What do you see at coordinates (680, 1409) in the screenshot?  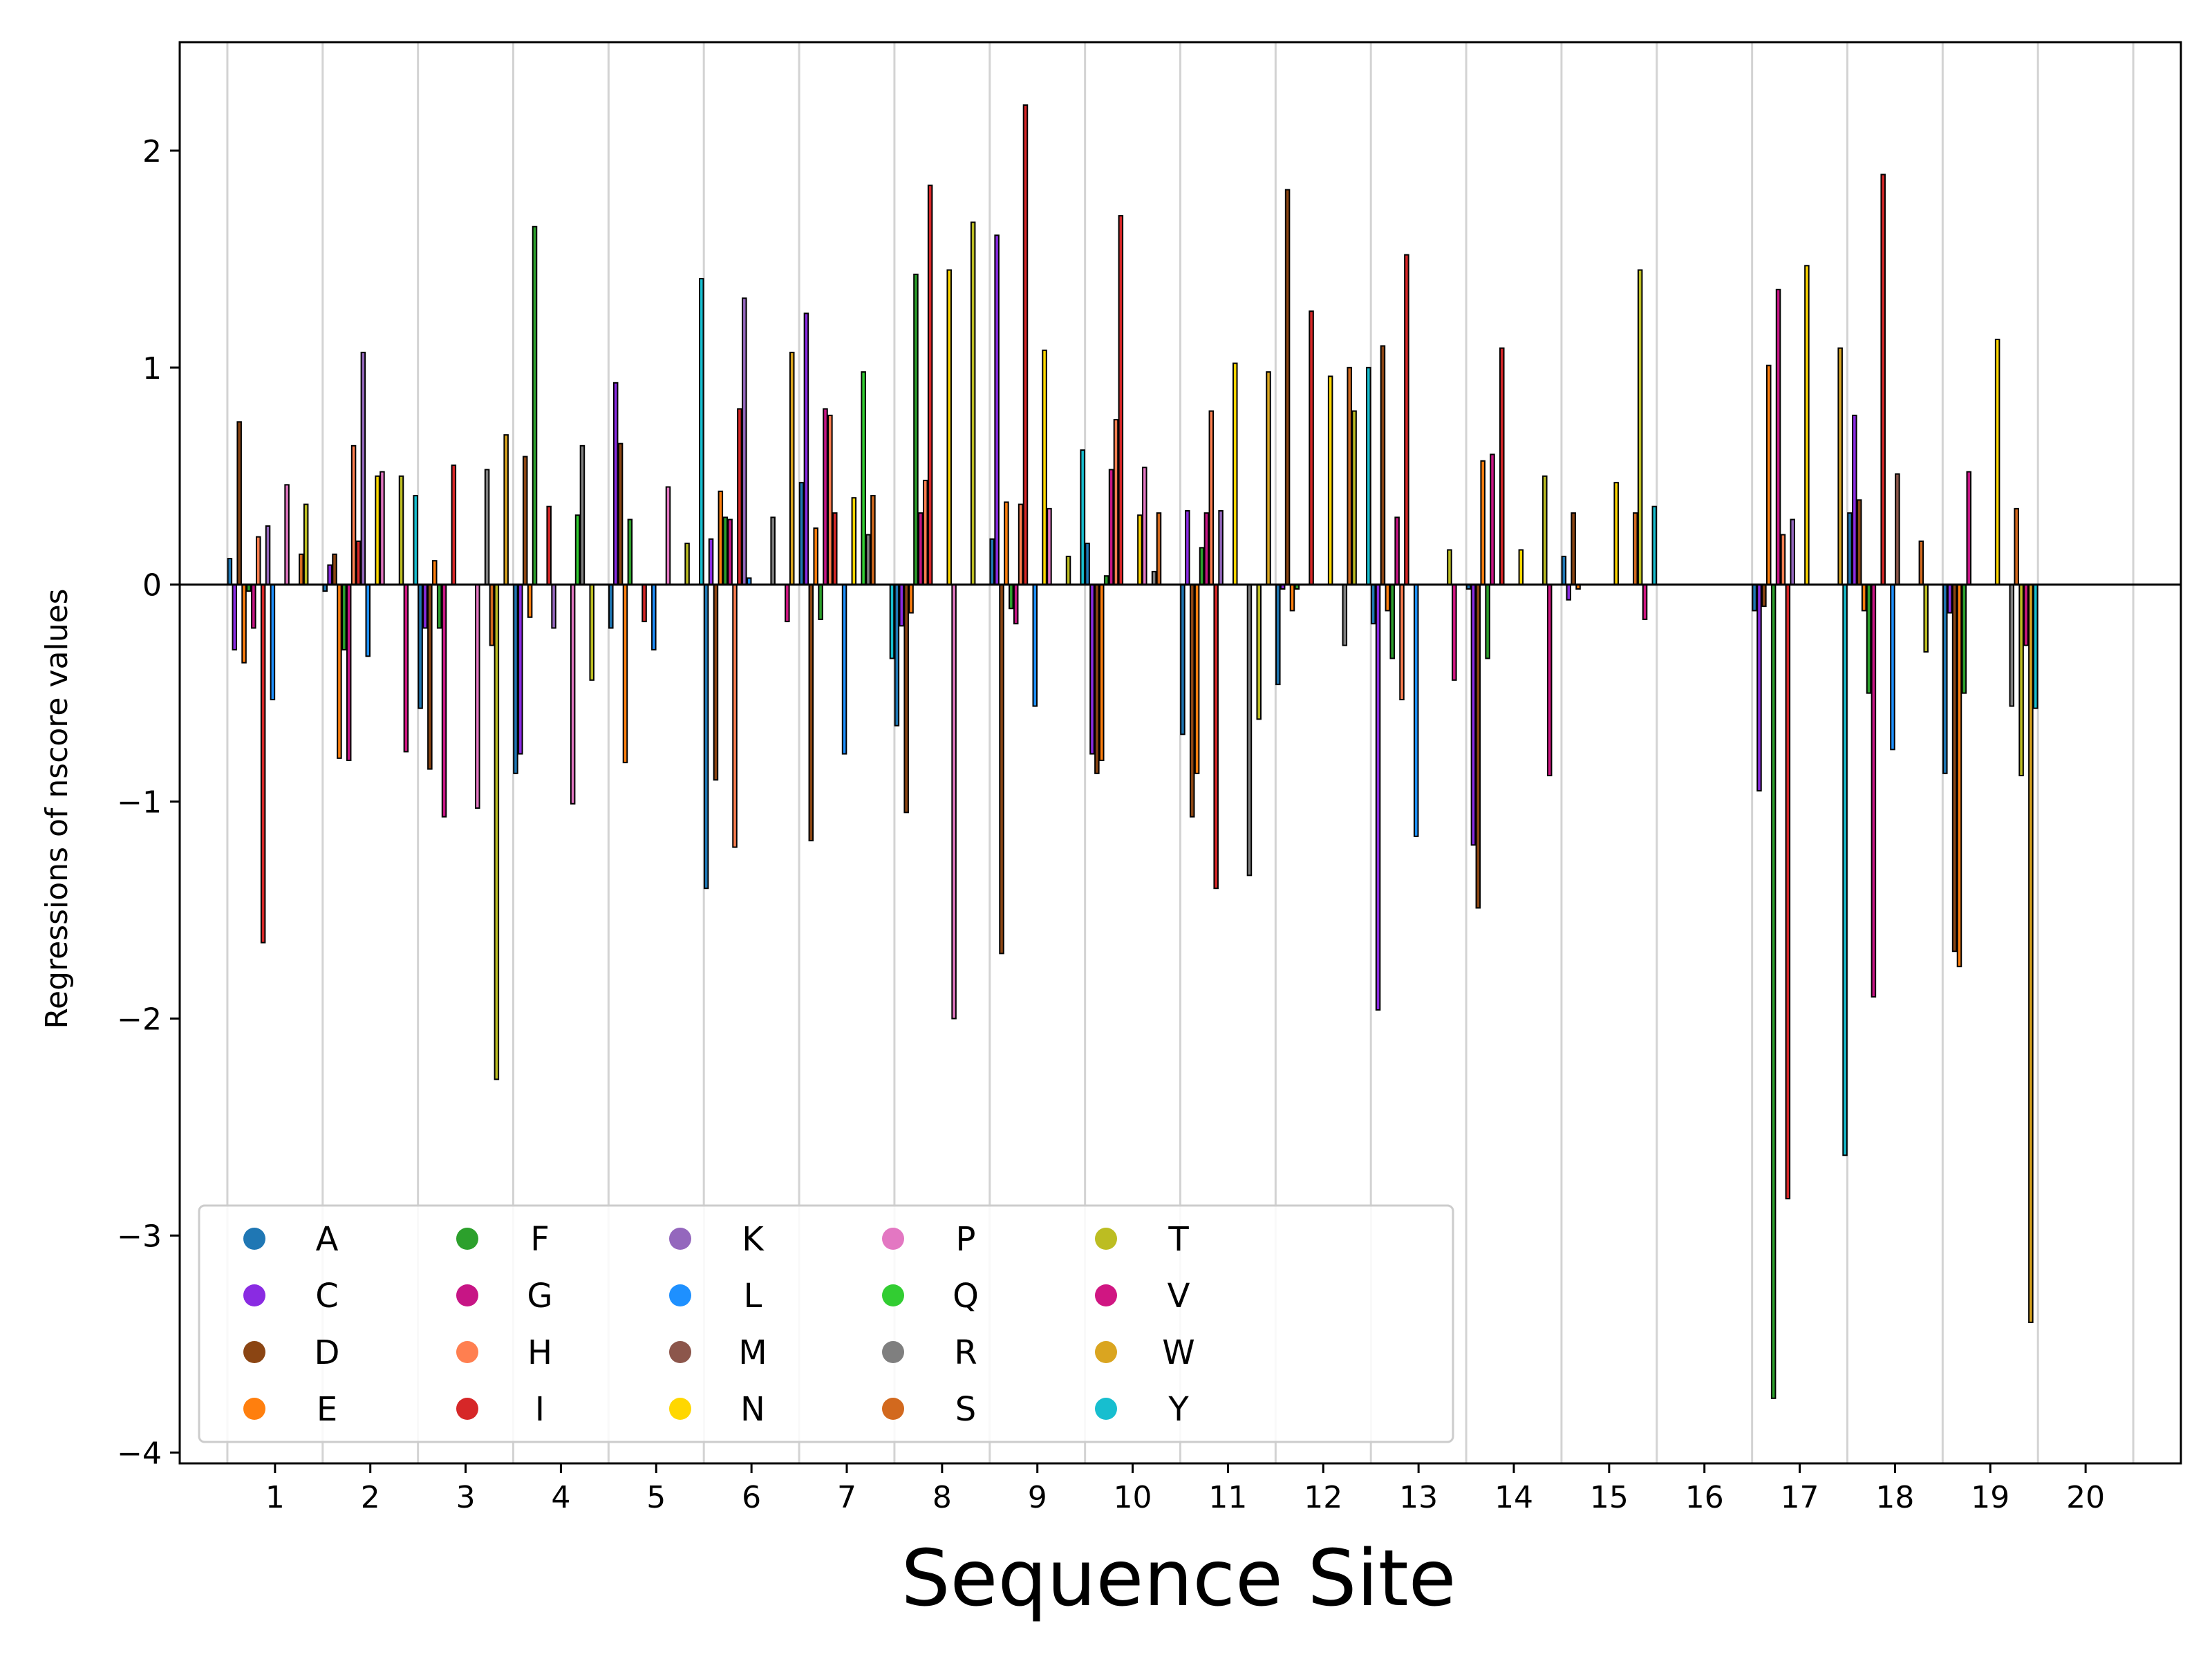 I see `legend-marker-N` at bounding box center [680, 1409].